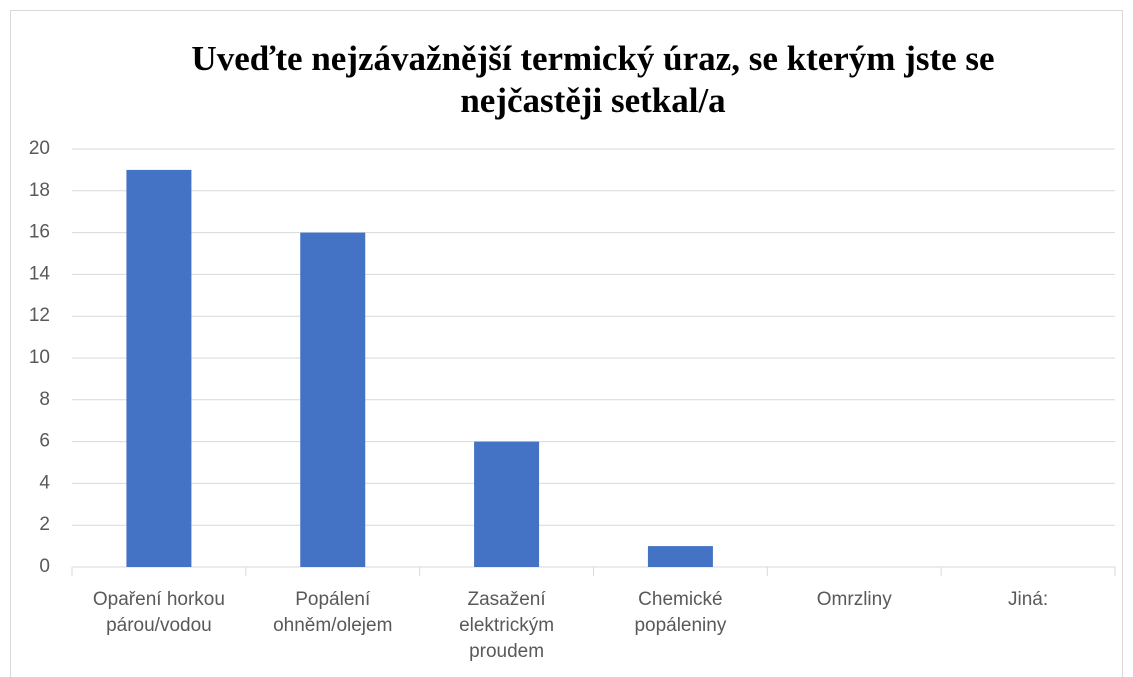 The height and width of the screenshot is (677, 1133). What do you see at coordinates (44, 399) in the screenshot?
I see `y-tick-label: 8` at bounding box center [44, 399].